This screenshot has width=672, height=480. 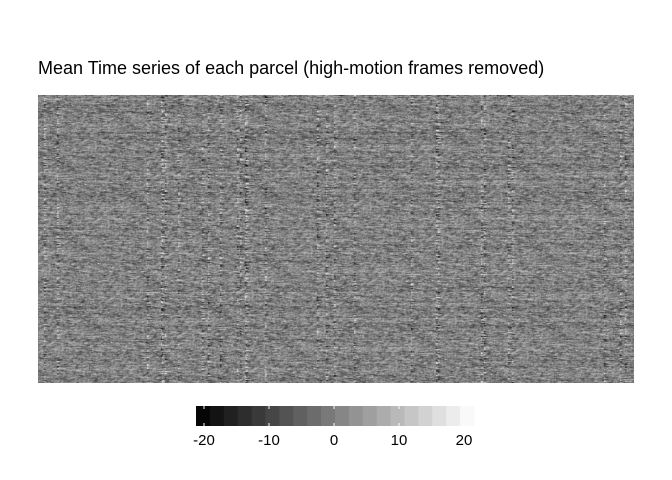 I want to click on colorbar-ticks, so click(x=334, y=416).